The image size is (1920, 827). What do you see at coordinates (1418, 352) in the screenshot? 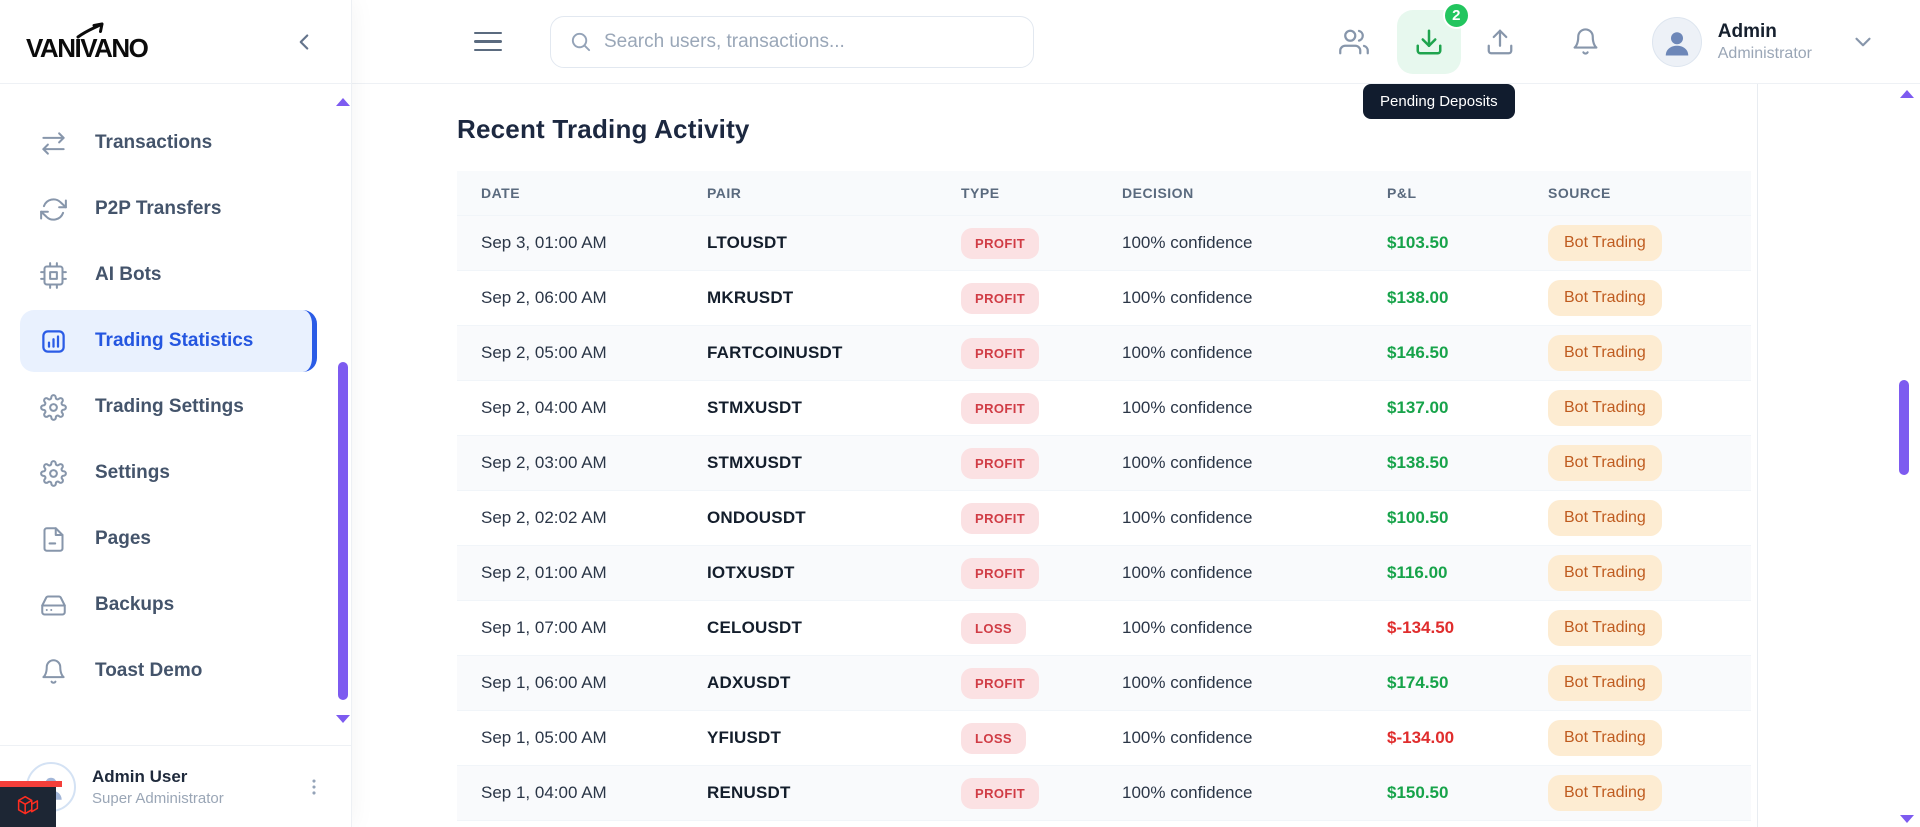
I see `trade-pnl: $146.50` at bounding box center [1418, 352].